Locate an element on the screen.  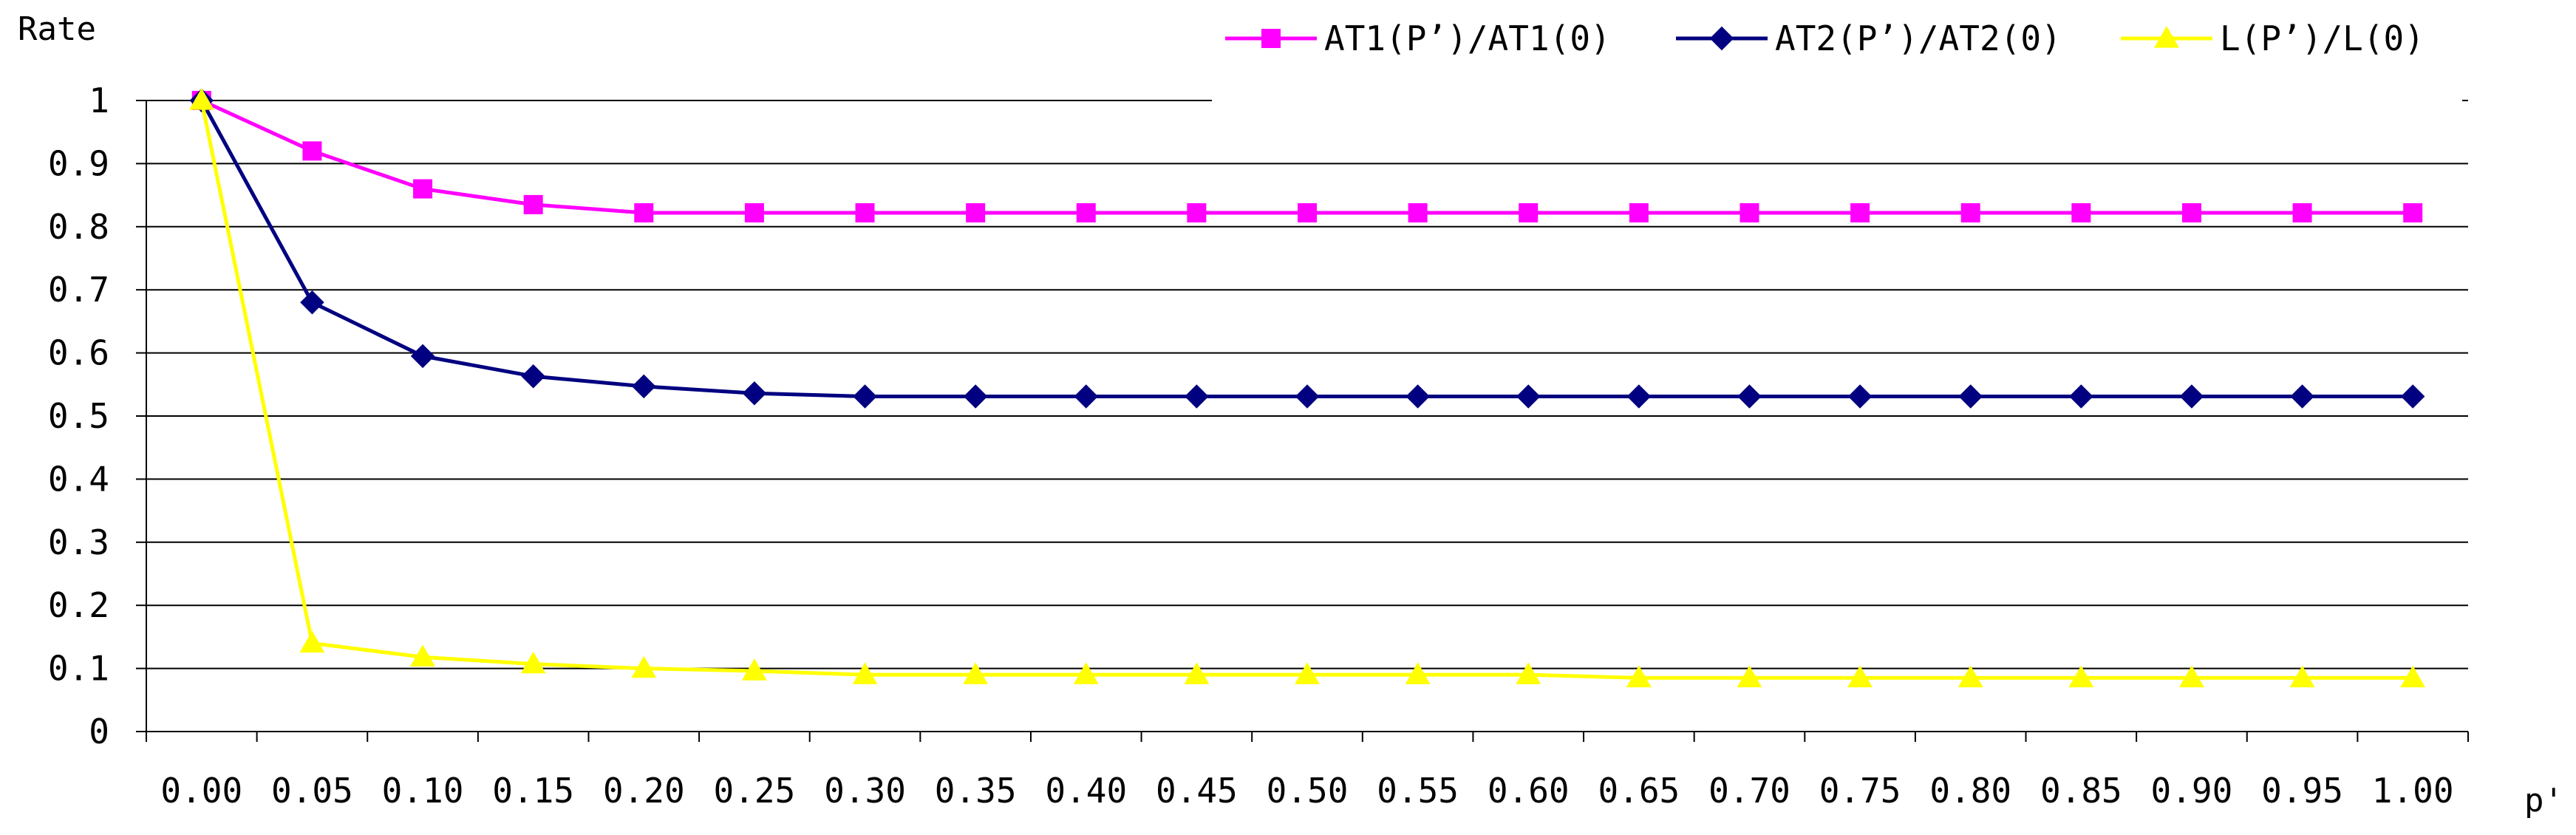
x-tick-label: 0.55 is located at coordinates (1418, 791).